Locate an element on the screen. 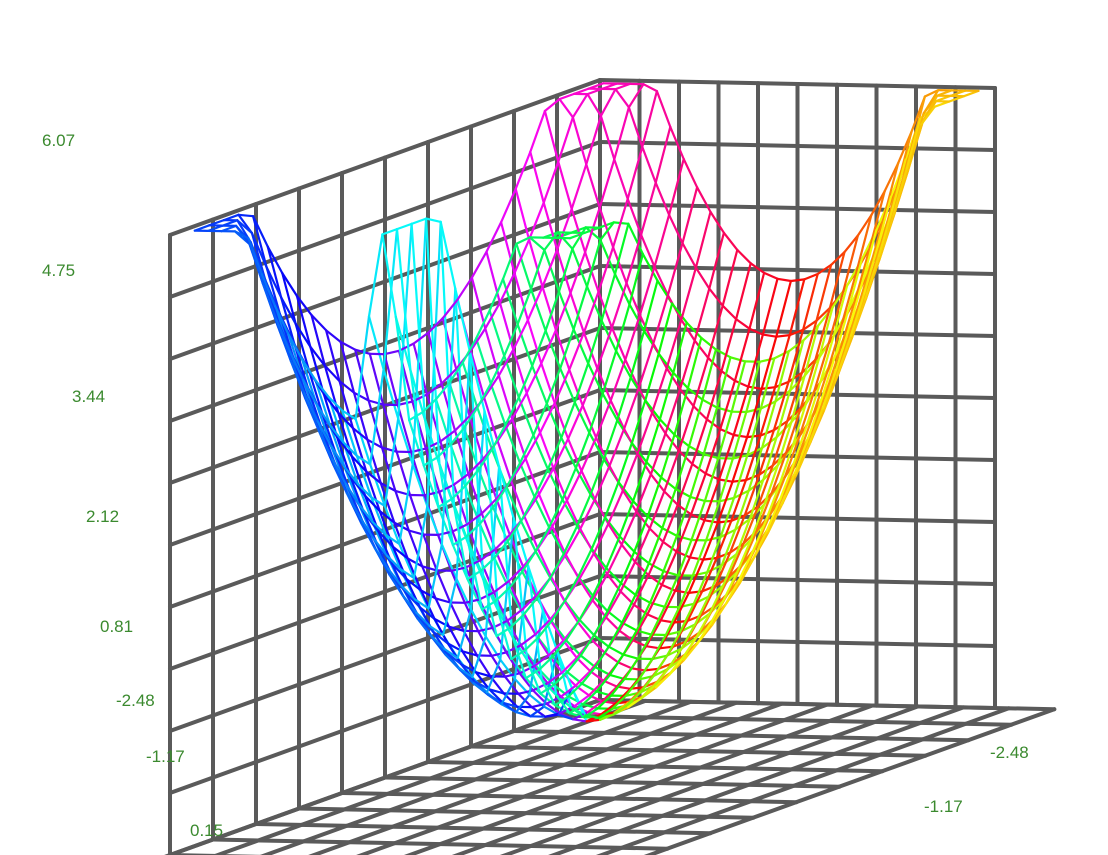 The image size is (1108, 855). z-tick-label: 2.12 is located at coordinates (102, 516).